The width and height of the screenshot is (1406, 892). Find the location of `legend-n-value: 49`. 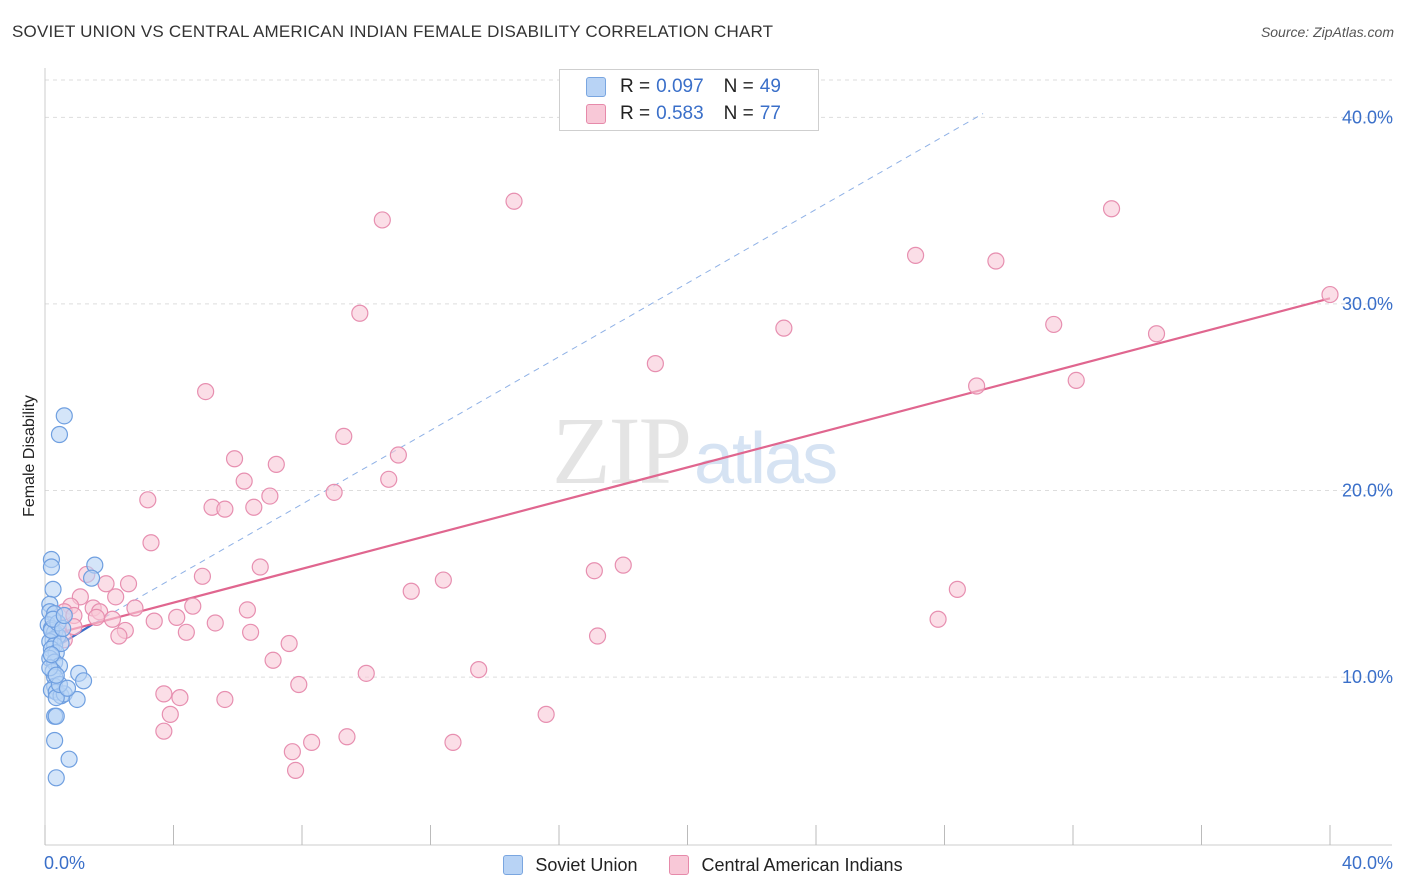

legend-n-value: 49 is located at coordinates (770, 86).